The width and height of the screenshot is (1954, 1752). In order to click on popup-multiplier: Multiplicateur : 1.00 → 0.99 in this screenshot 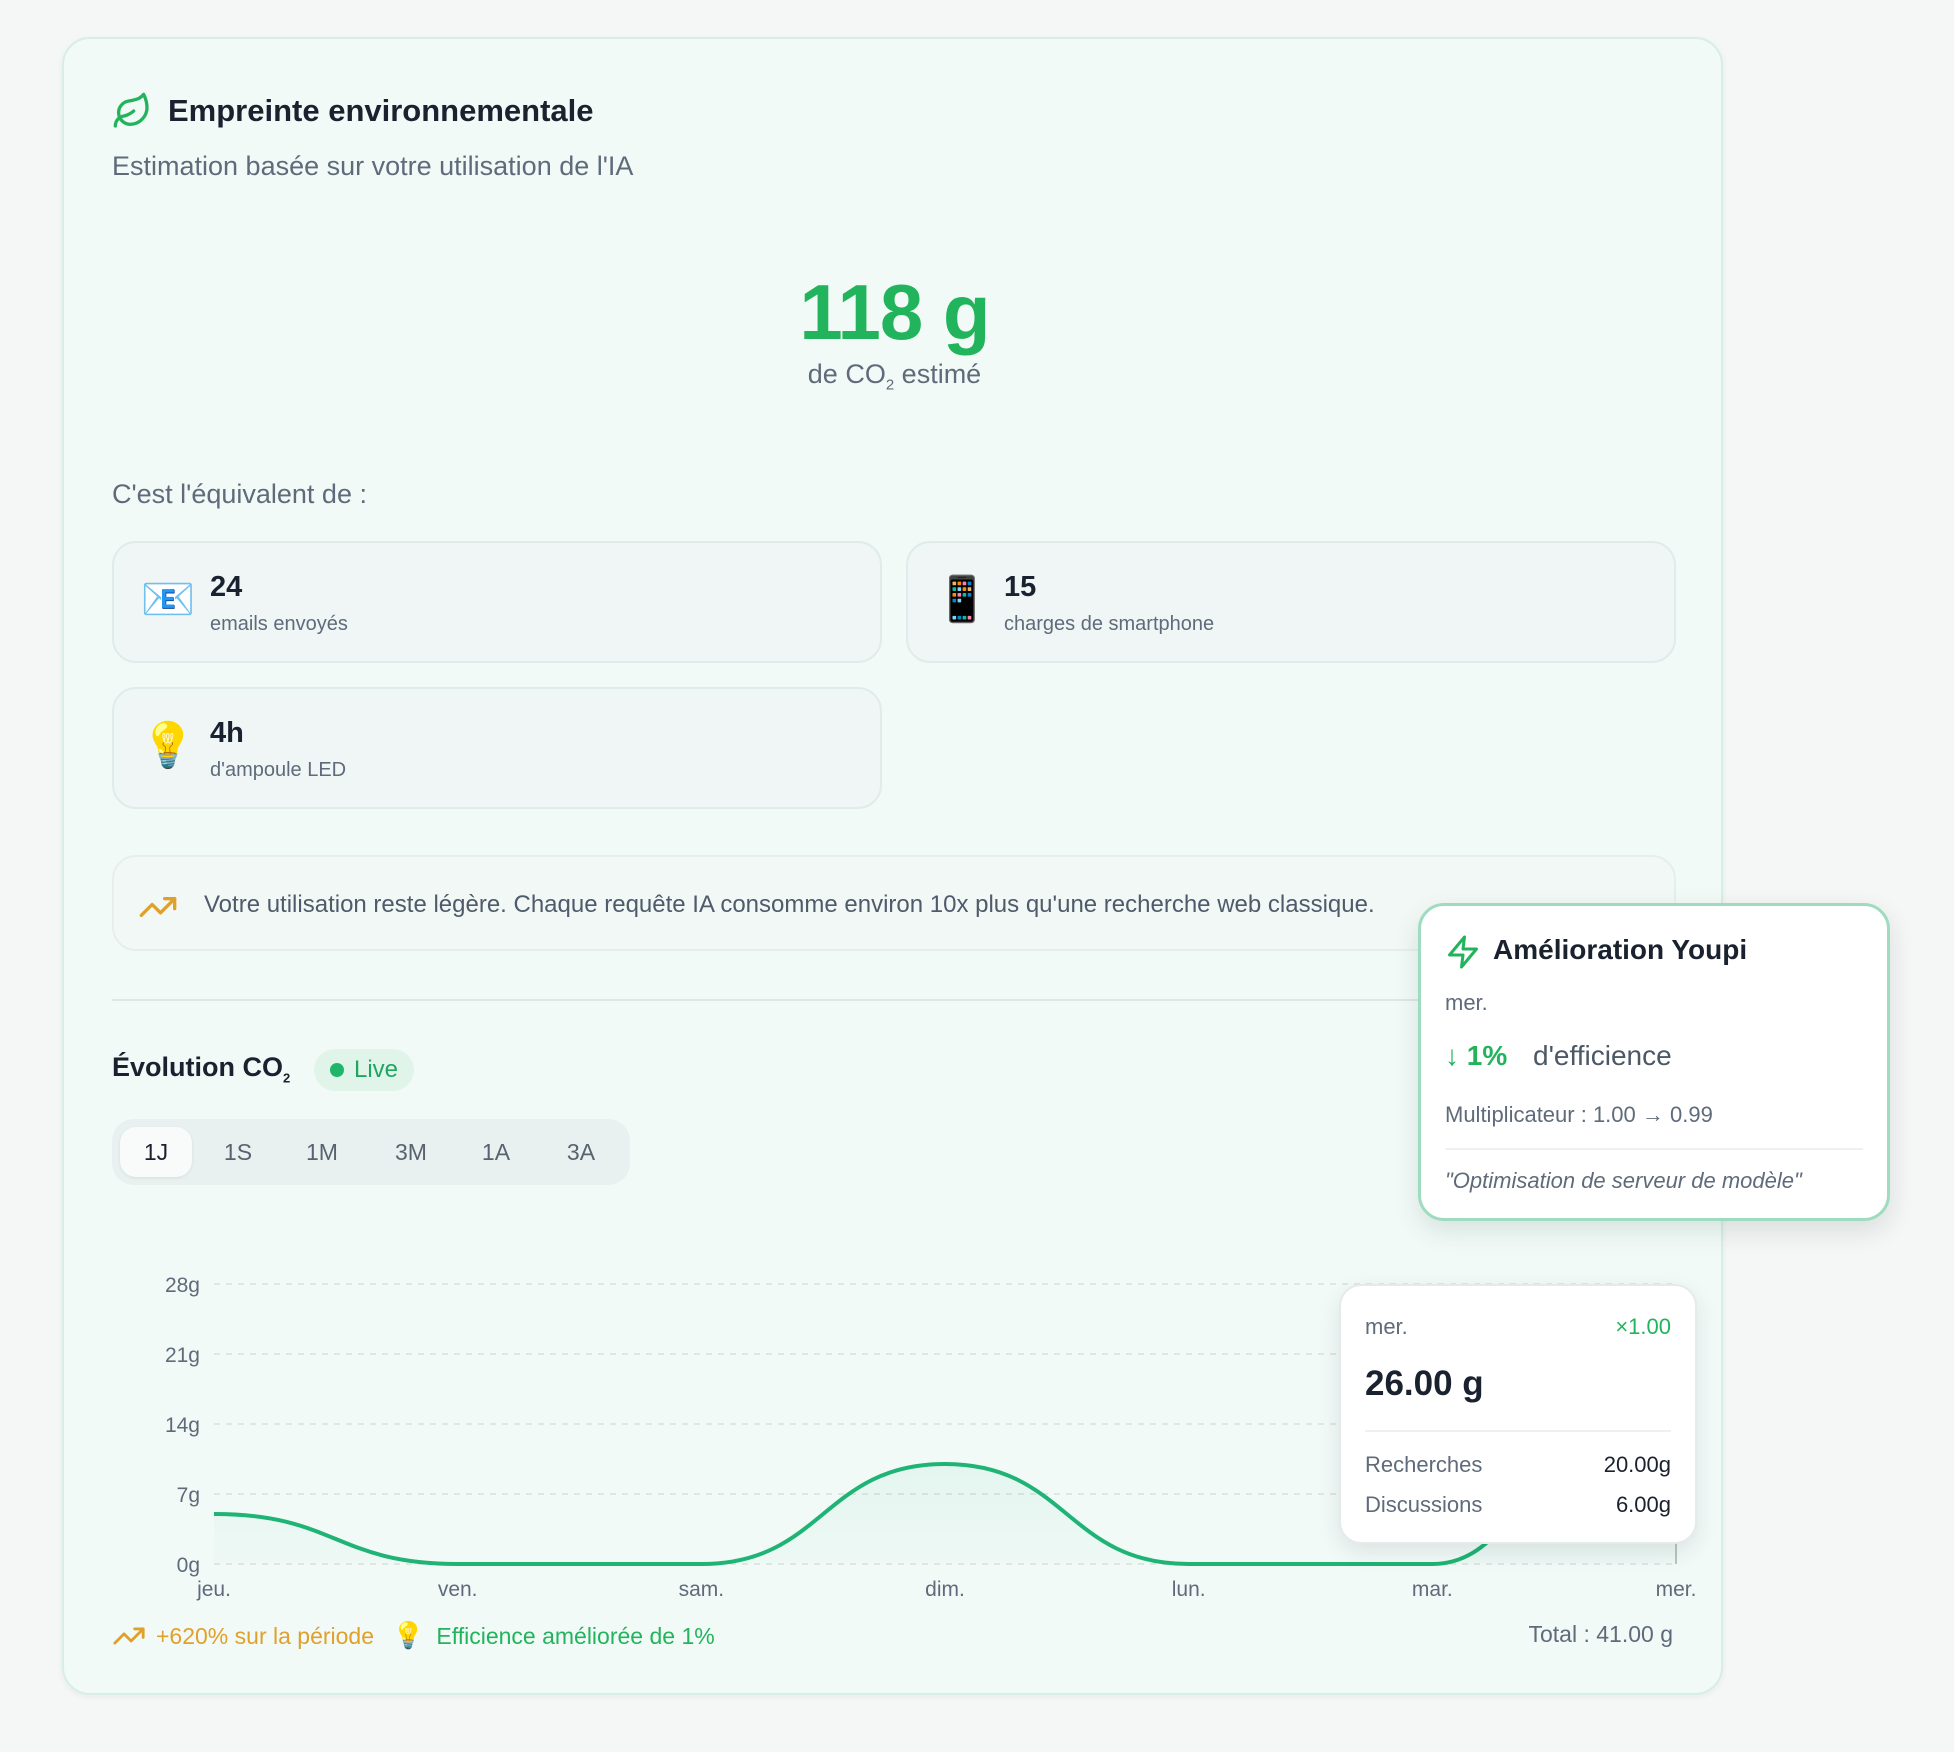, I will do `click(1579, 1114)`.